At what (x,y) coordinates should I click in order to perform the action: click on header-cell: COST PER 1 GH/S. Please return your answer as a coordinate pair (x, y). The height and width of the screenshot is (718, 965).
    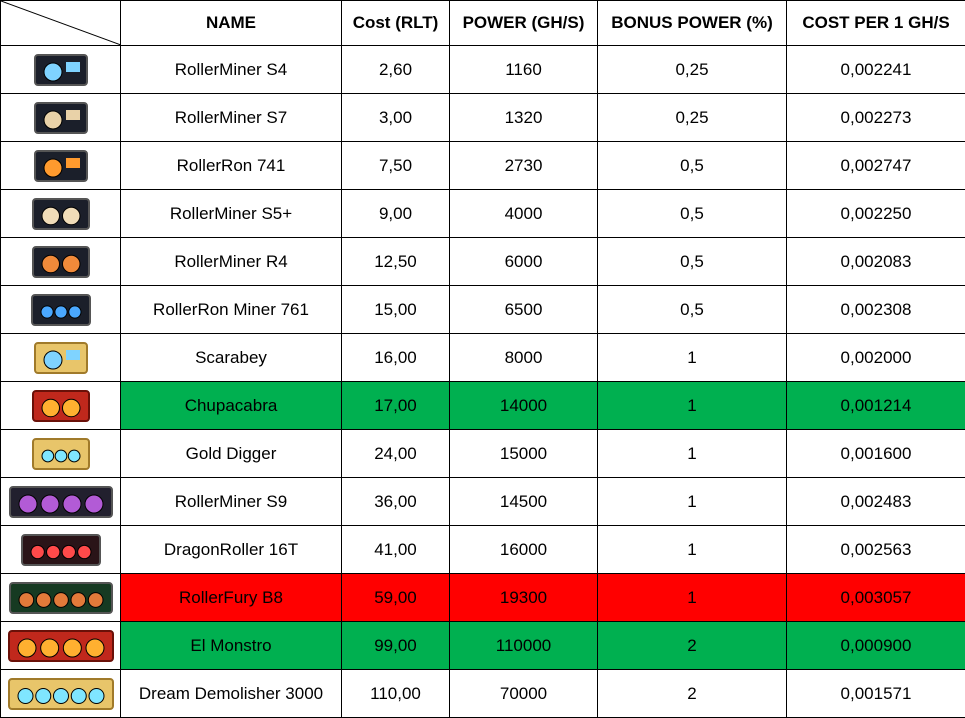
    Looking at the image, I should click on (876, 23).